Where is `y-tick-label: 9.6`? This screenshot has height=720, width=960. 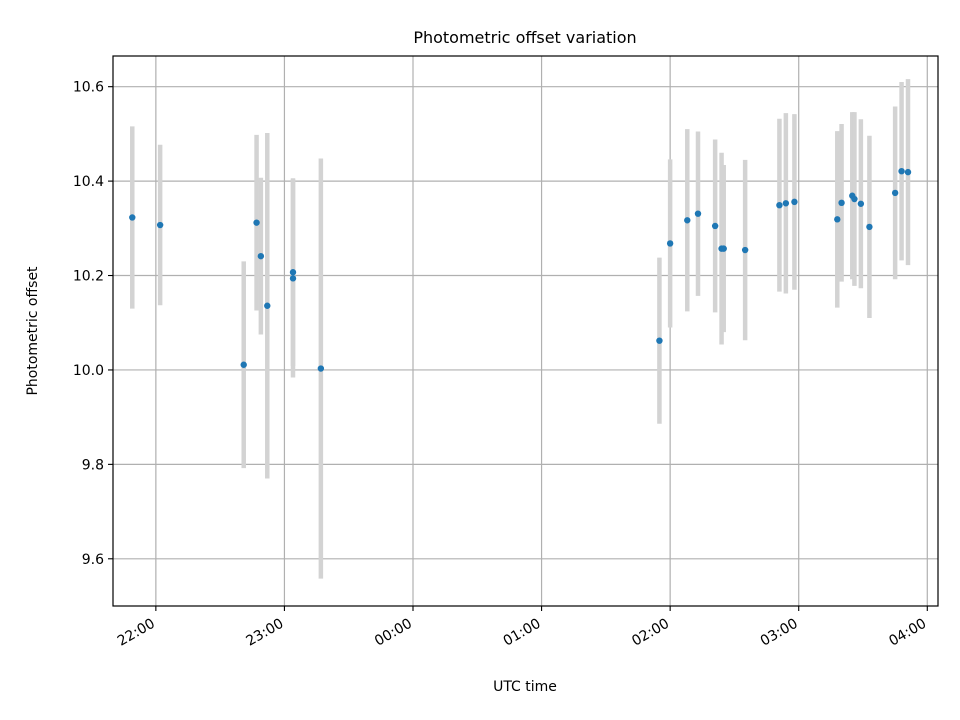
y-tick-label: 9.6 is located at coordinates (93, 560).